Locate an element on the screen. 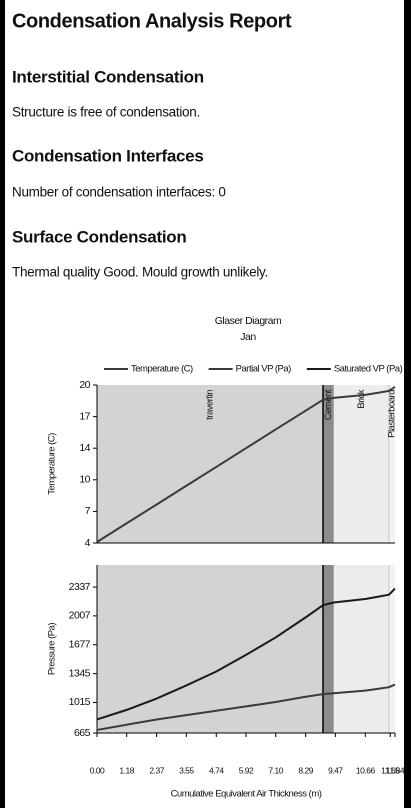 Image resolution: width=411 pixels, height=808 pixels. legend-label: Partial VP (Pa) is located at coordinates (263, 369).